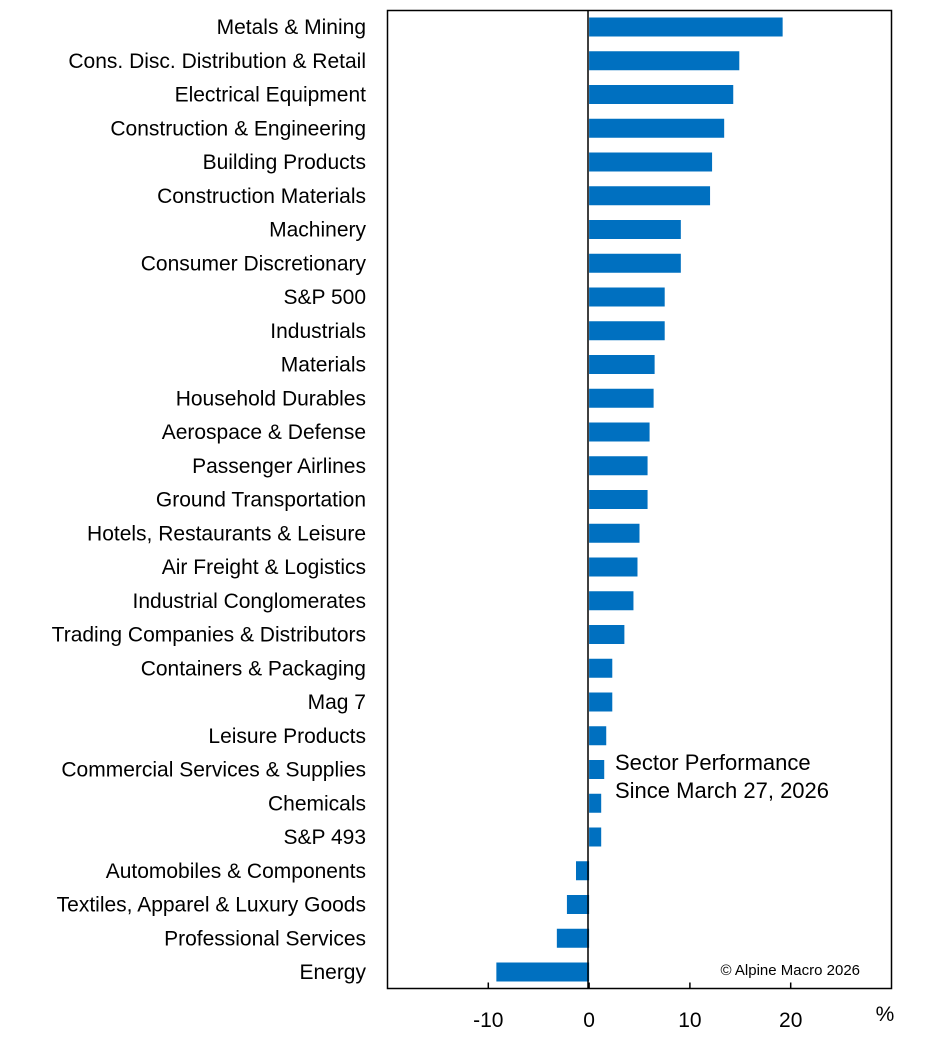 The image size is (933, 1053). Describe the element at coordinates (271, 95) in the screenshot. I see `category-label: Electrical Equipment` at that location.